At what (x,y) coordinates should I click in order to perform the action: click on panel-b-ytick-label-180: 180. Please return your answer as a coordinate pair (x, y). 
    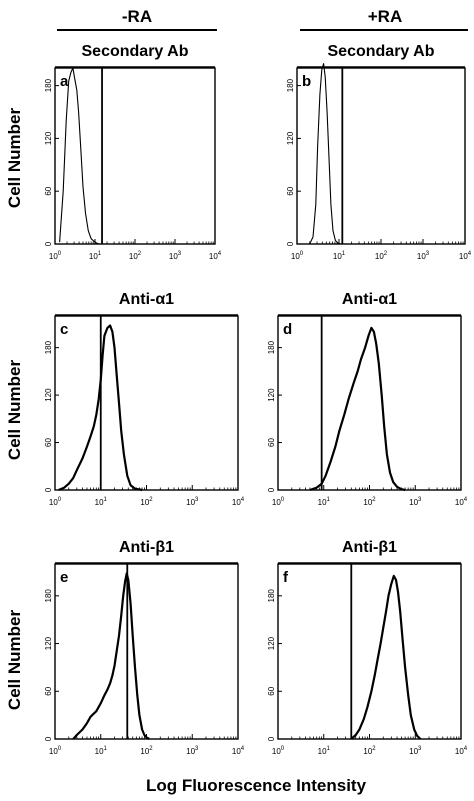
    Looking at the image, I should click on (290, 85).